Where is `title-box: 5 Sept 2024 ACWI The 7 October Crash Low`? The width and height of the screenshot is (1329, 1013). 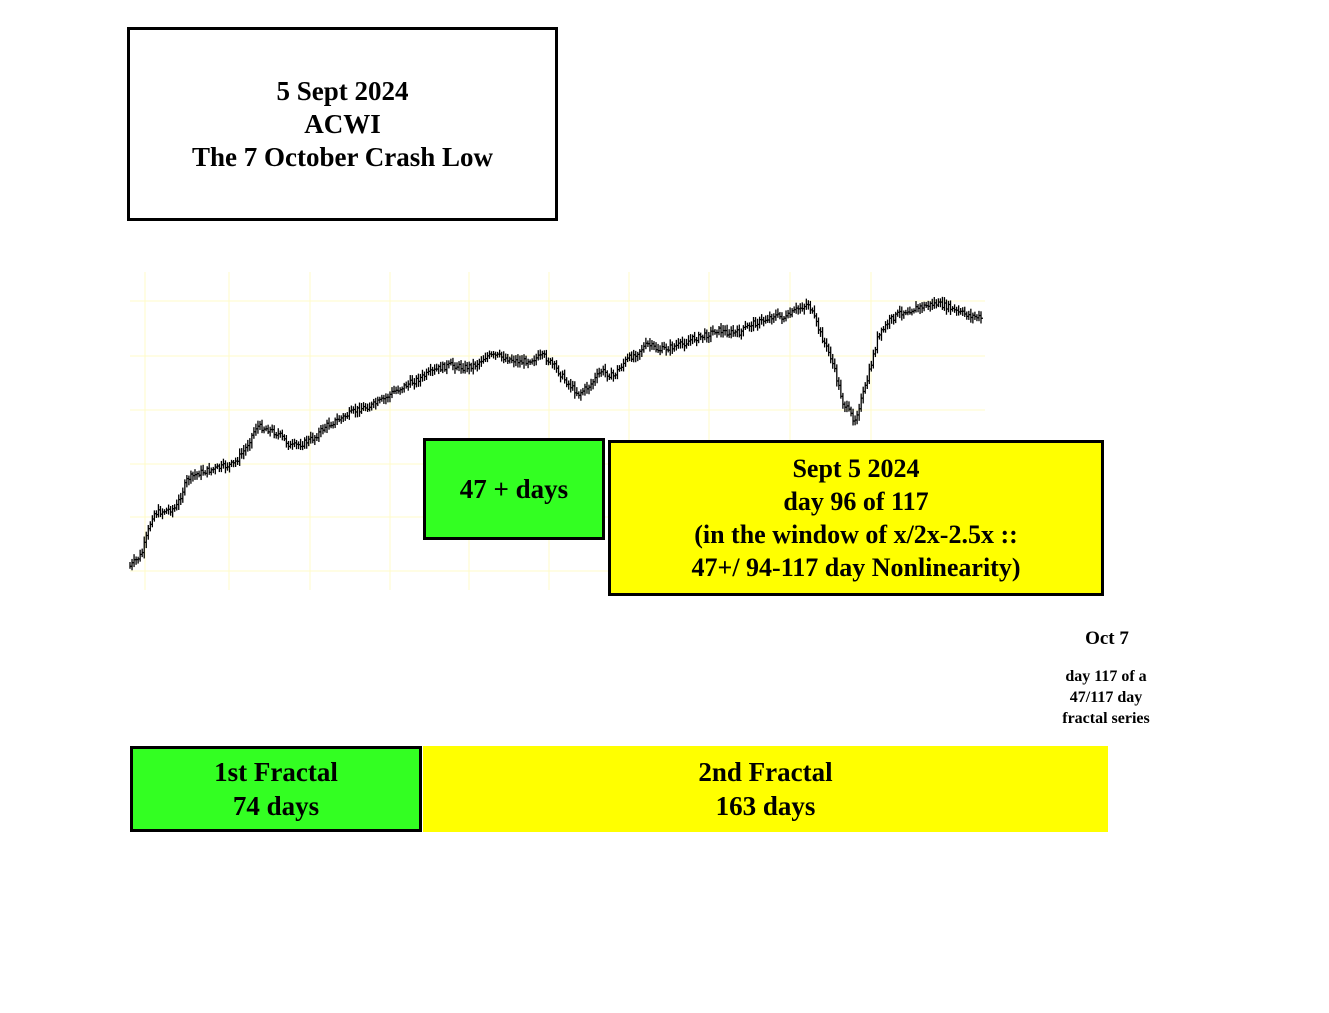 title-box: 5 Sept 2024 ACWI The 7 October Crash Low is located at coordinates (342, 124).